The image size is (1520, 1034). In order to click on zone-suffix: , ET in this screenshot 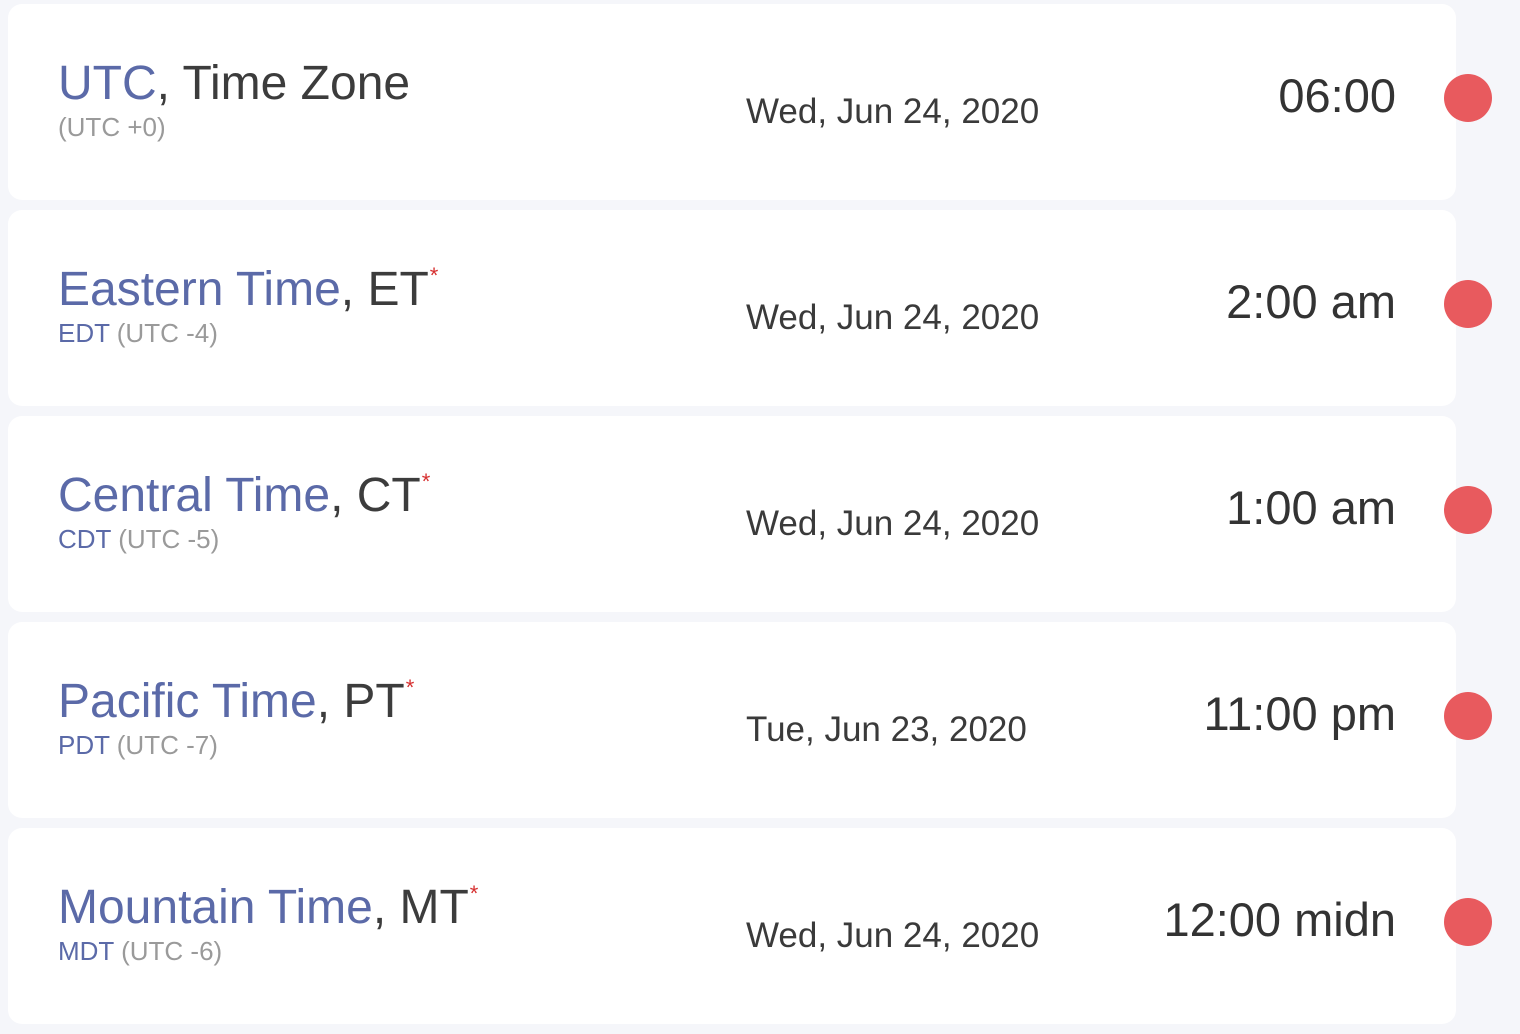, I will do `click(384, 289)`.